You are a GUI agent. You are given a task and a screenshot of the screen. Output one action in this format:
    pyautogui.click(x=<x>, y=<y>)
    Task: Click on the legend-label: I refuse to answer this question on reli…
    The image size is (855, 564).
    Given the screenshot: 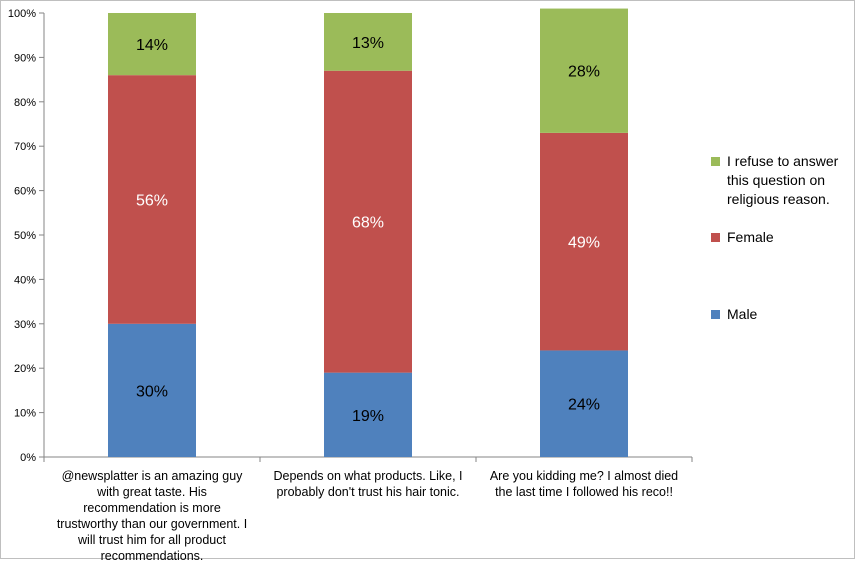 What is the action you would take?
    pyautogui.click(x=783, y=180)
    